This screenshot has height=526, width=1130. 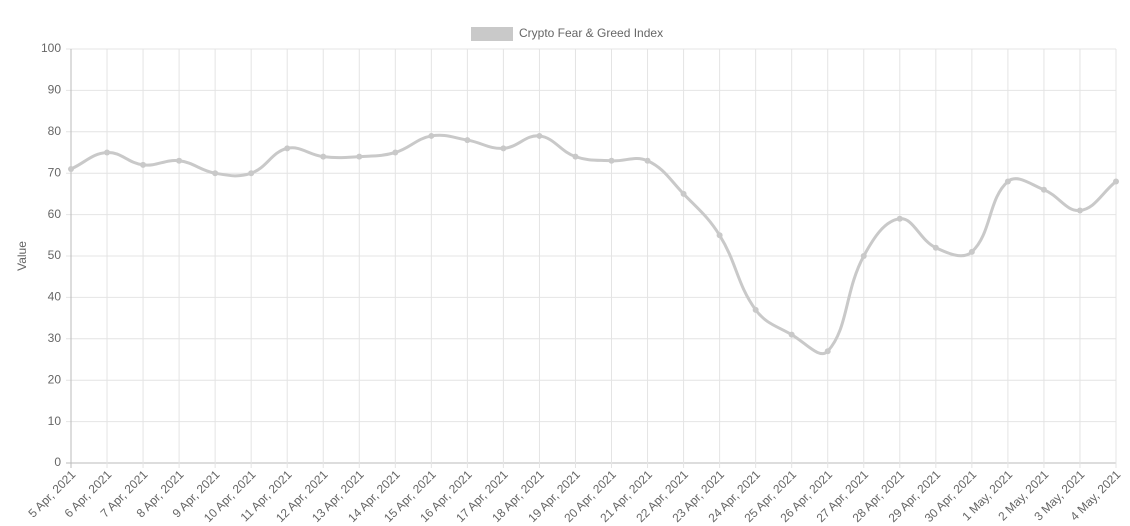 I want to click on legend-label: Crypto Fear & Greed Index, so click(x=591, y=33).